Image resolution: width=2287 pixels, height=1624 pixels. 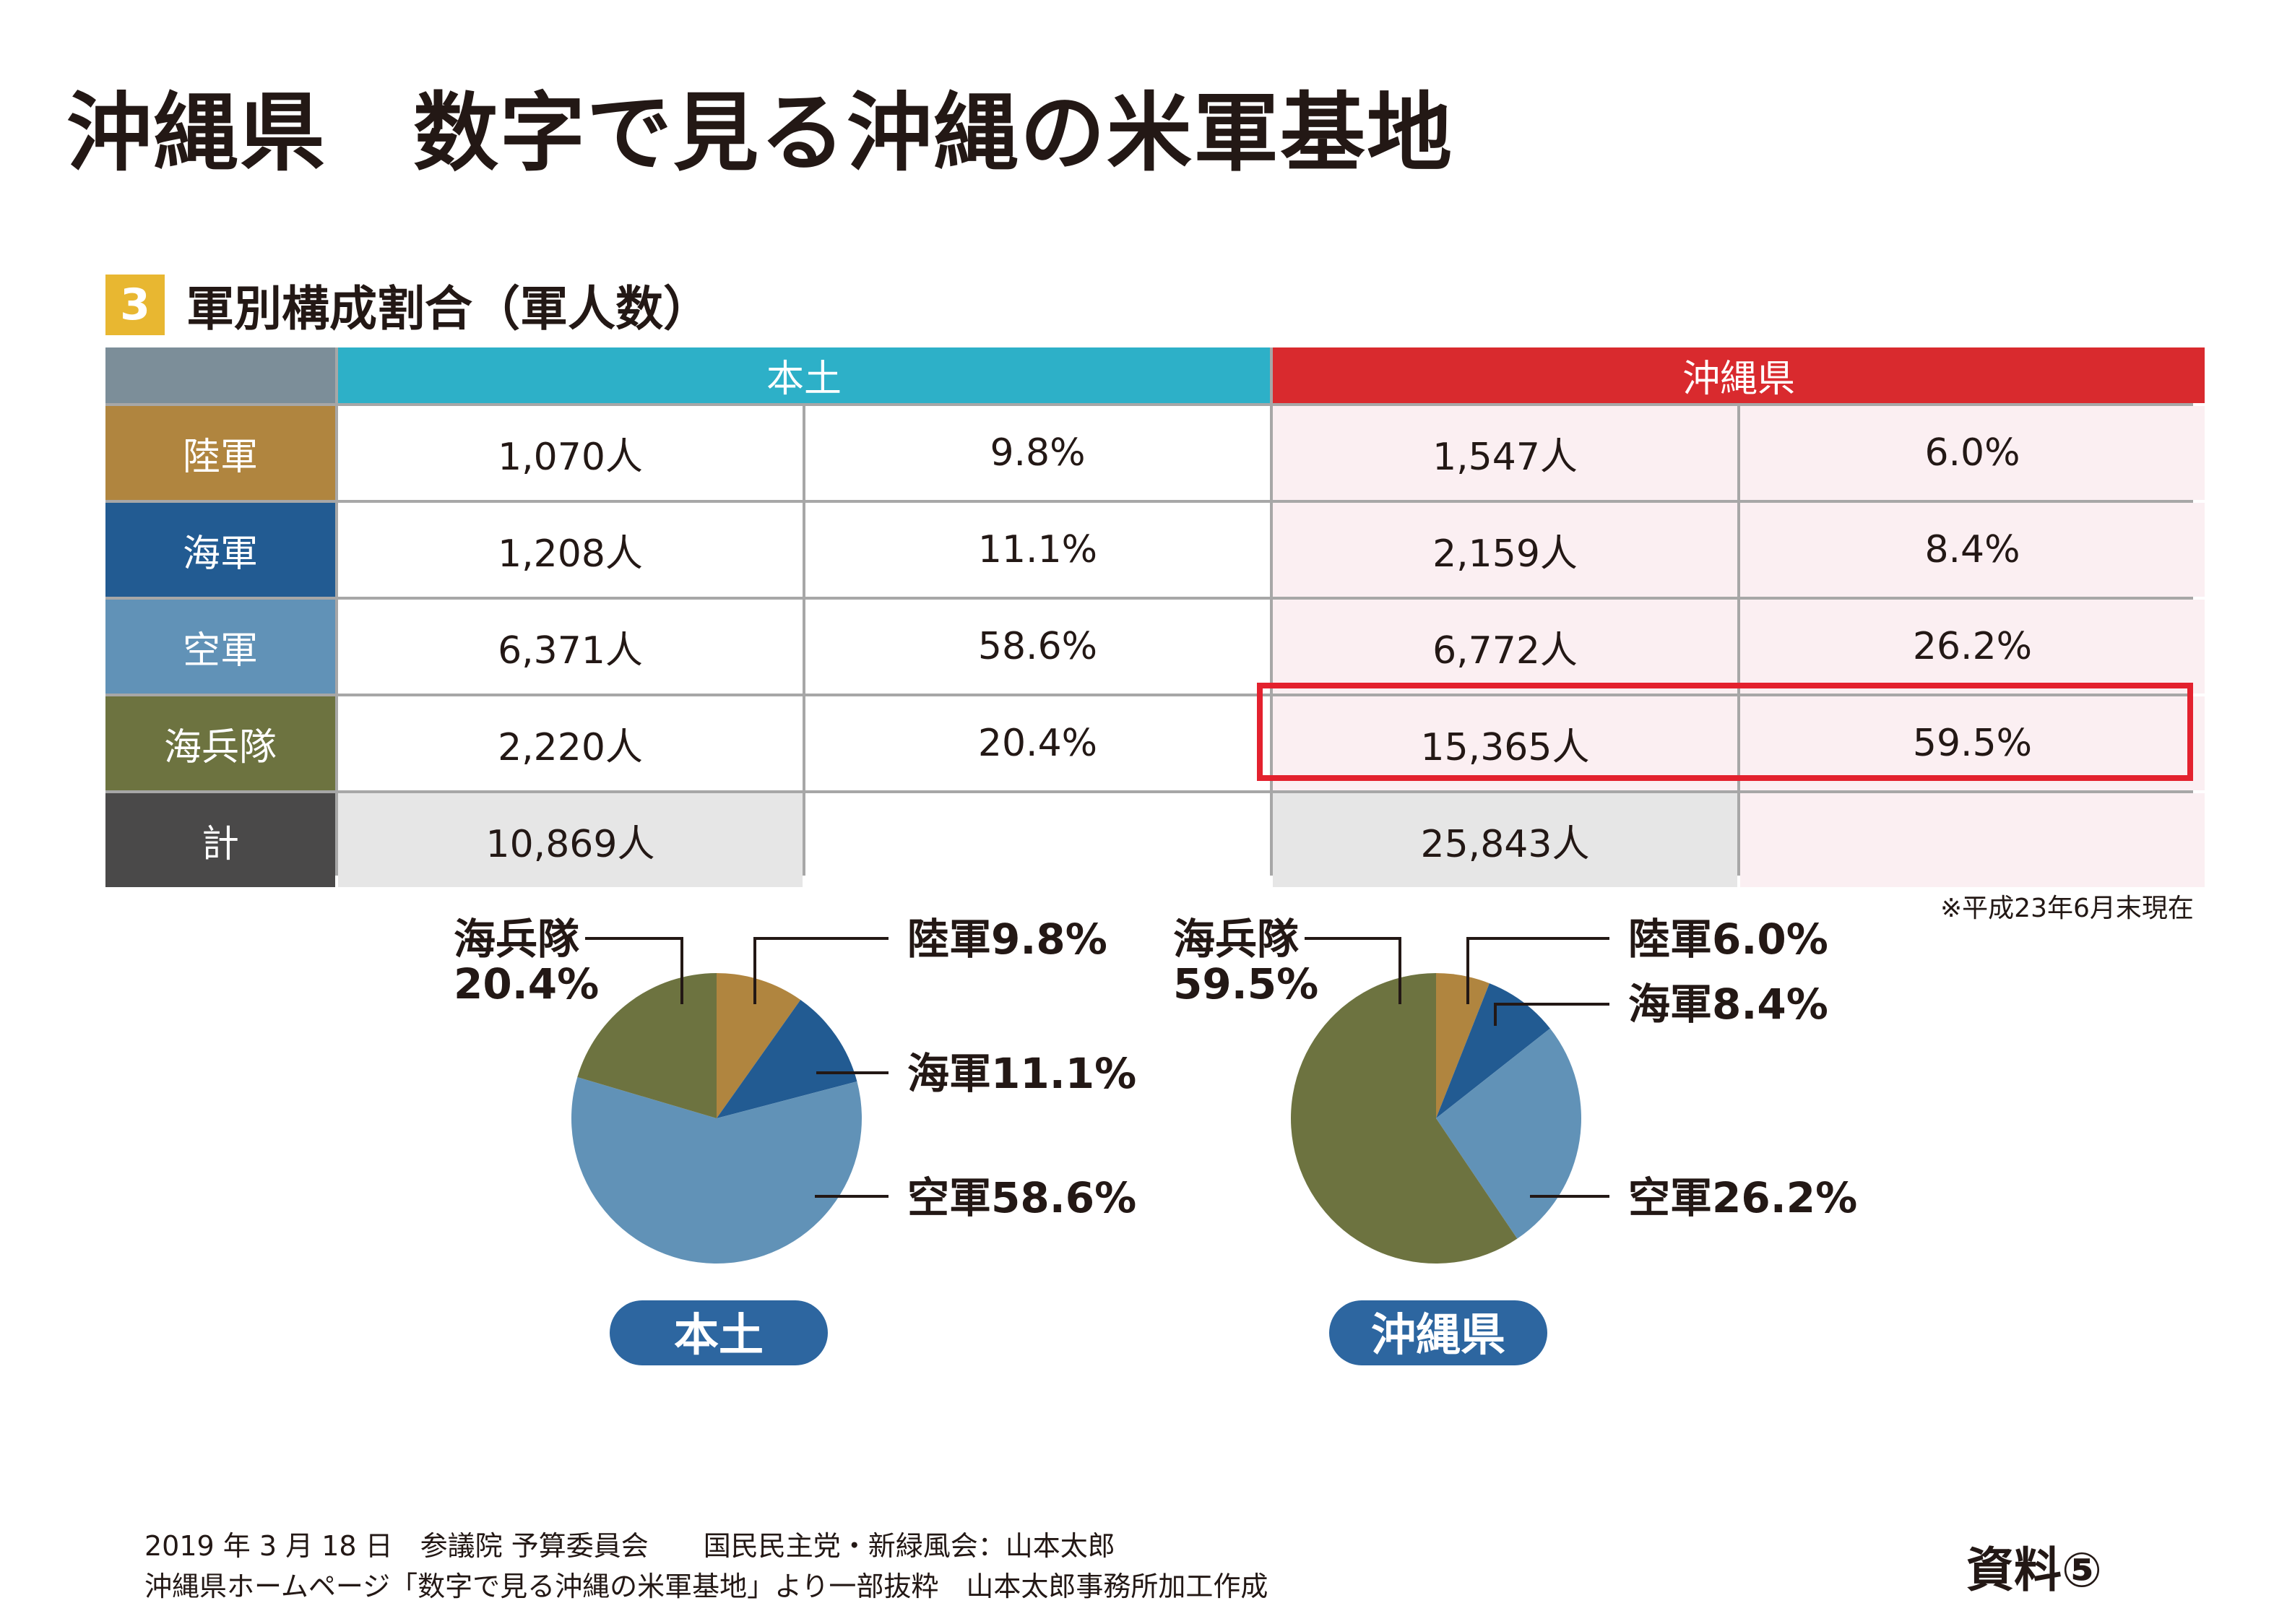 What do you see at coordinates (220, 453) in the screenshot?
I see `row-label-army: 陸軍` at bounding box center [220, 453].